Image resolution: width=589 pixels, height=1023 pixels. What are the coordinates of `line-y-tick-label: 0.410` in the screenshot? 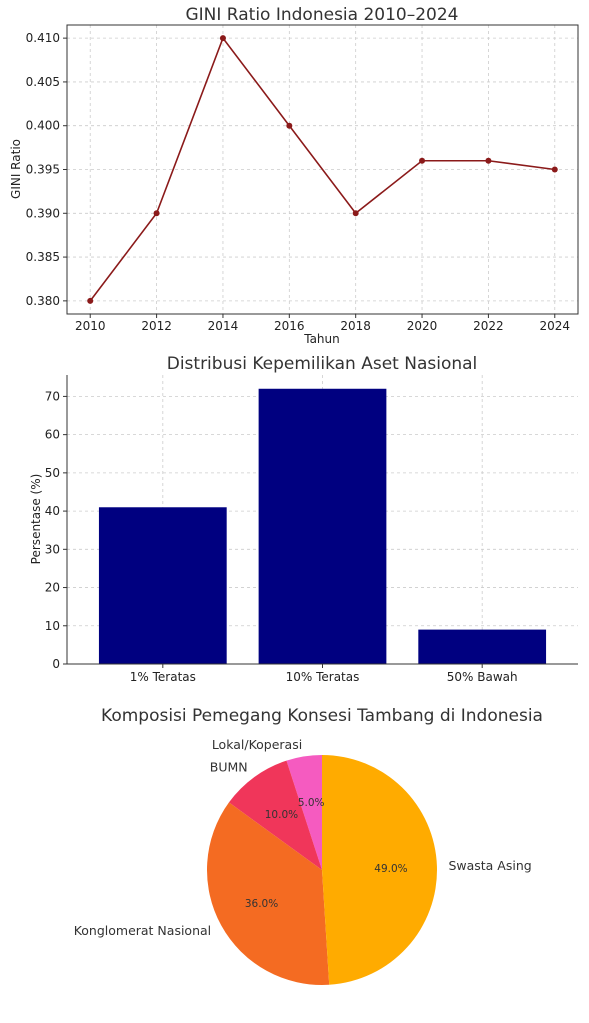 It's located at (43, 38).